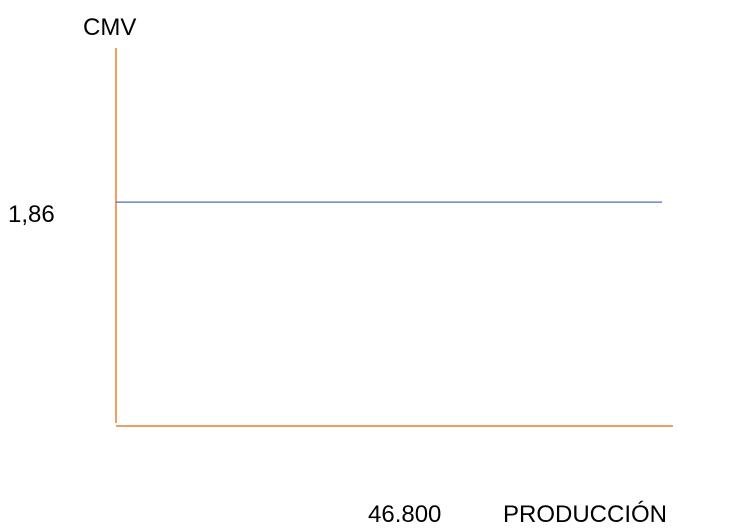  Describe the element at coordinates (585, 514) in the screenshot. I see `x-axis-title: PRODUCCIÓN` at that location.